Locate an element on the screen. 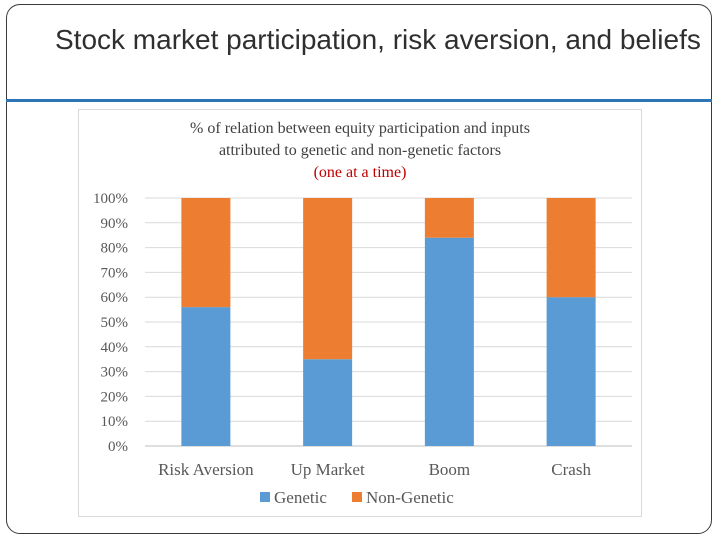 The image size is (720, 540). title-rule is located at coordinates (359, 100).